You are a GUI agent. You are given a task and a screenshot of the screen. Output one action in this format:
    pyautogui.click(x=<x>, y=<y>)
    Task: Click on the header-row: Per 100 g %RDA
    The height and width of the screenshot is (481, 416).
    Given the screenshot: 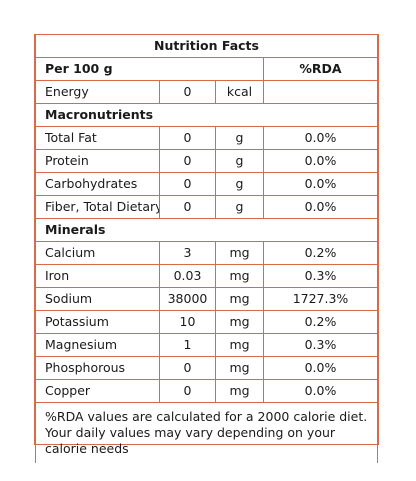 What is the action you would take?
    pyautogui.click(x=206, y=69)
    